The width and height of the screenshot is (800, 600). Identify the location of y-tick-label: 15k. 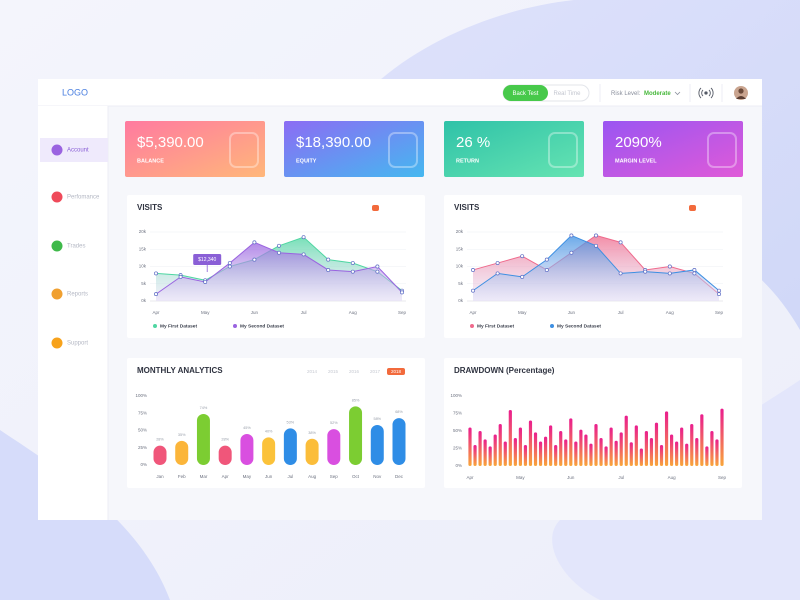
(460, 248).